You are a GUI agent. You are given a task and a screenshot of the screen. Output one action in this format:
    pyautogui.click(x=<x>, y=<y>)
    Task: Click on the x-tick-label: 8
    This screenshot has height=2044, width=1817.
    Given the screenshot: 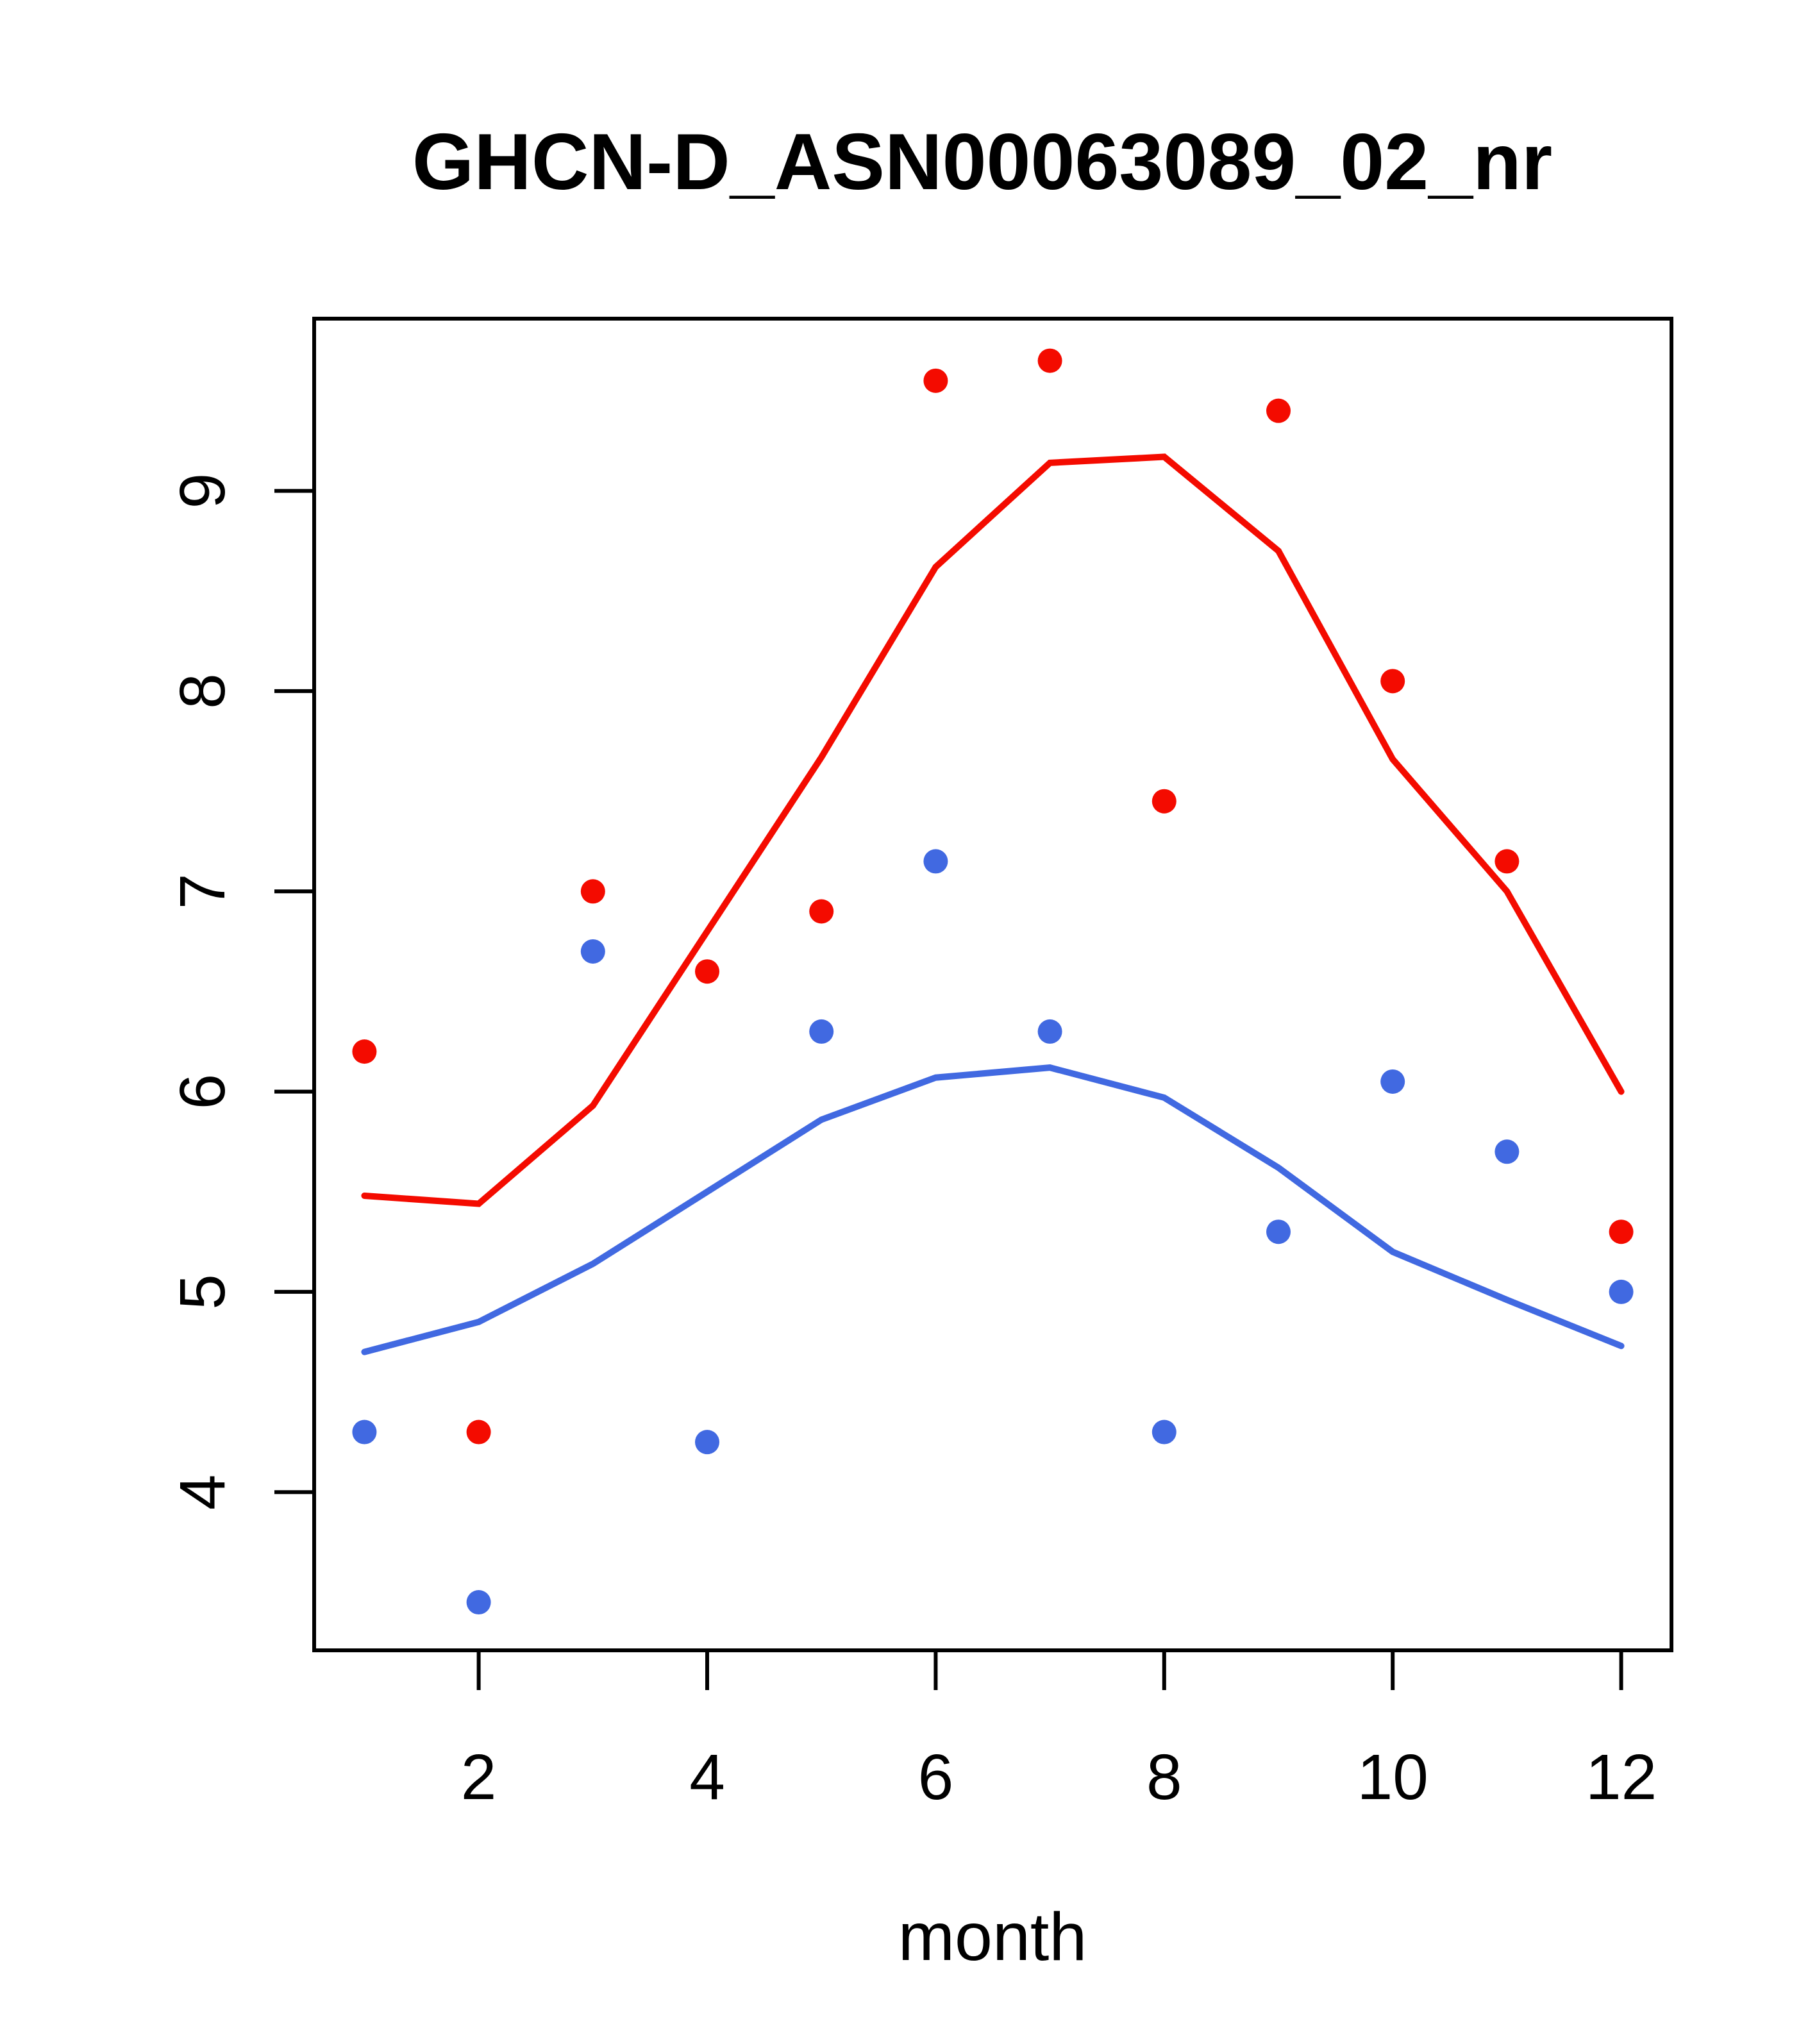 What is the action you would take?
    pyautogui.click(x=1164, y=1777)
    